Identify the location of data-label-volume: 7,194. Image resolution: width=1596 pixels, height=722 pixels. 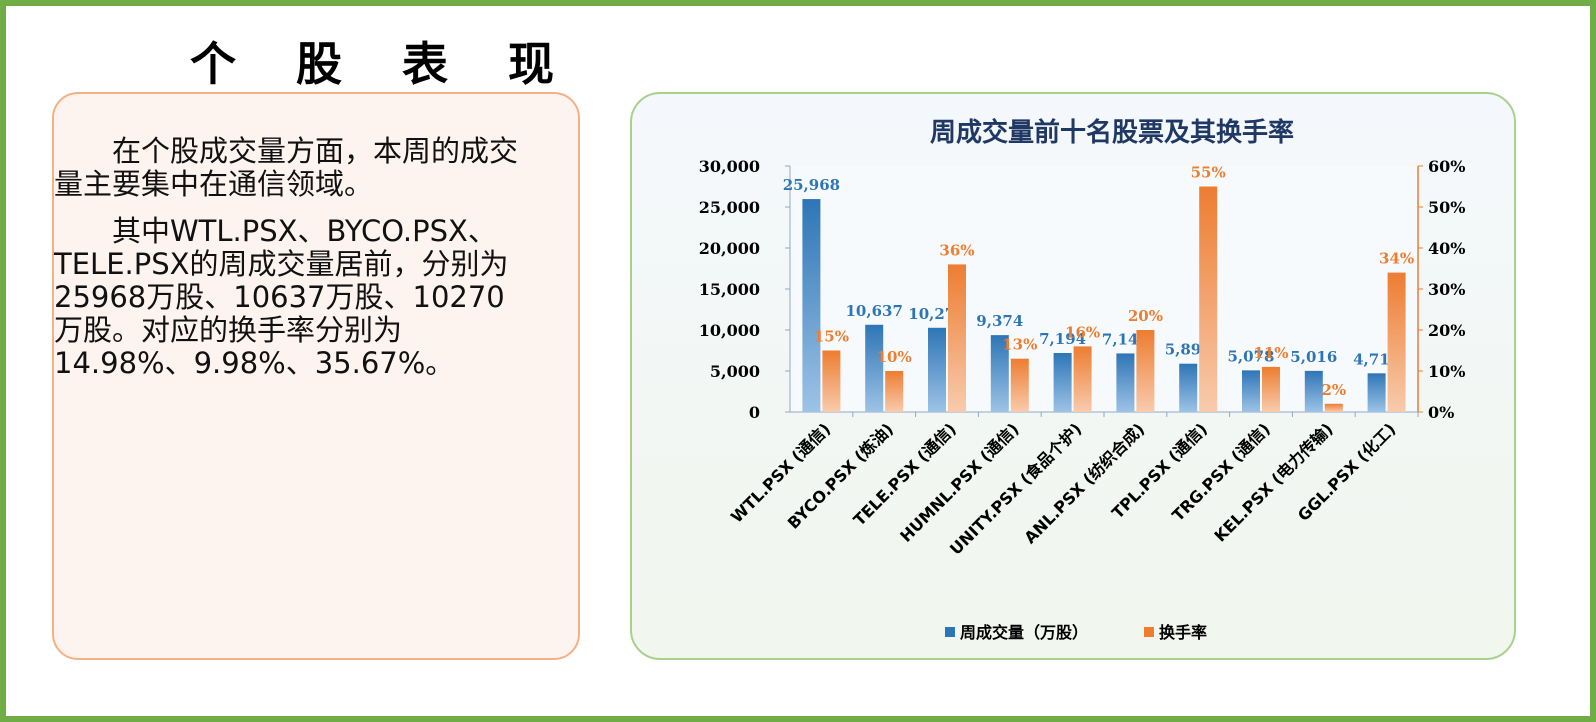
(1062, 339).